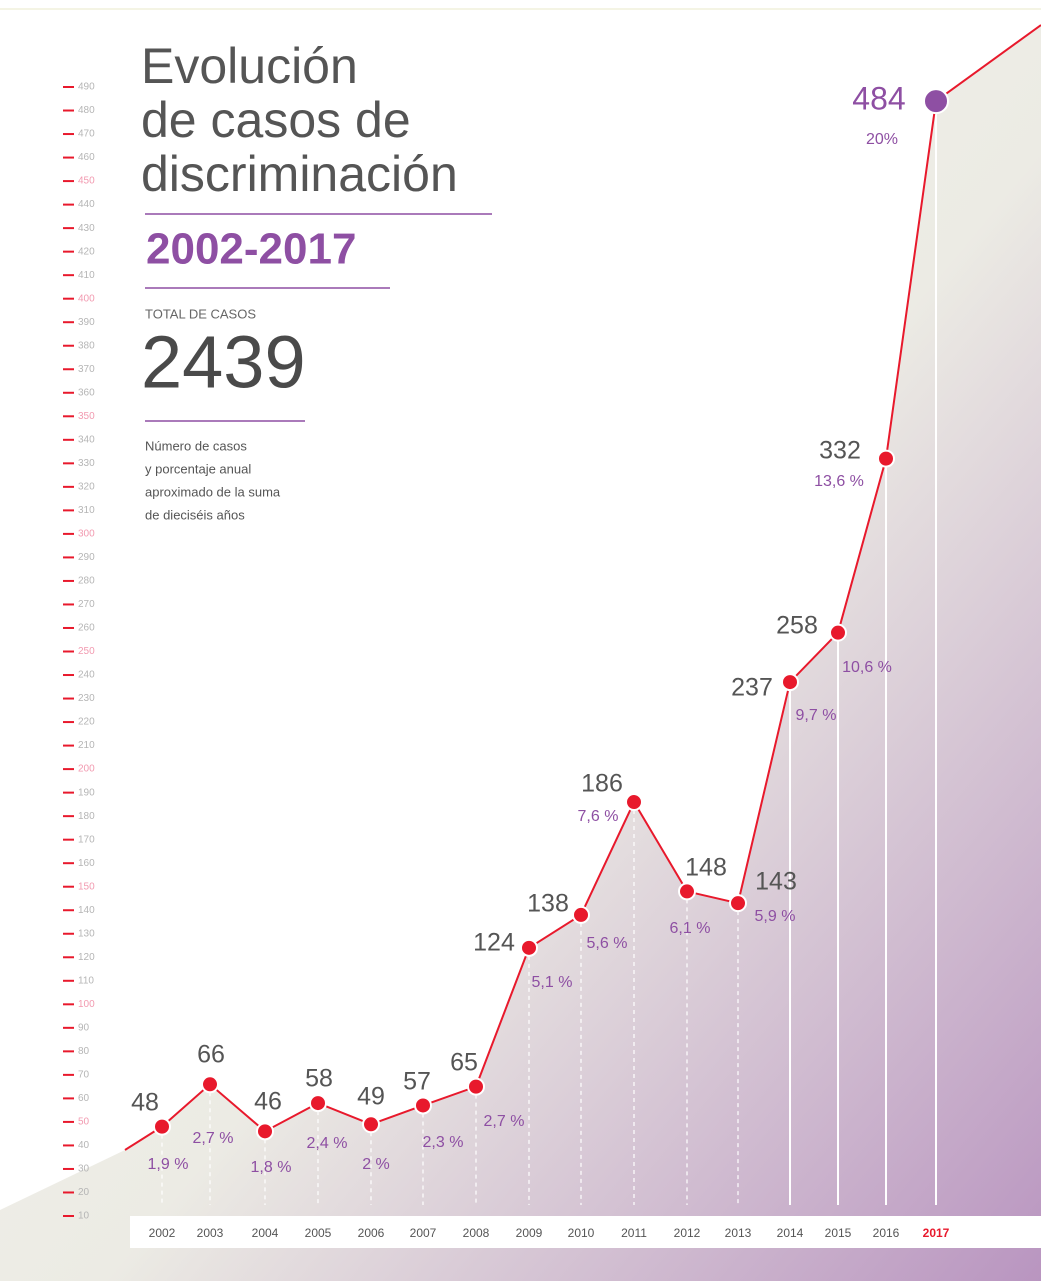  Describe the element at coordinates (494, 943) in the screenshot. I see `value-label: 124` at that location.